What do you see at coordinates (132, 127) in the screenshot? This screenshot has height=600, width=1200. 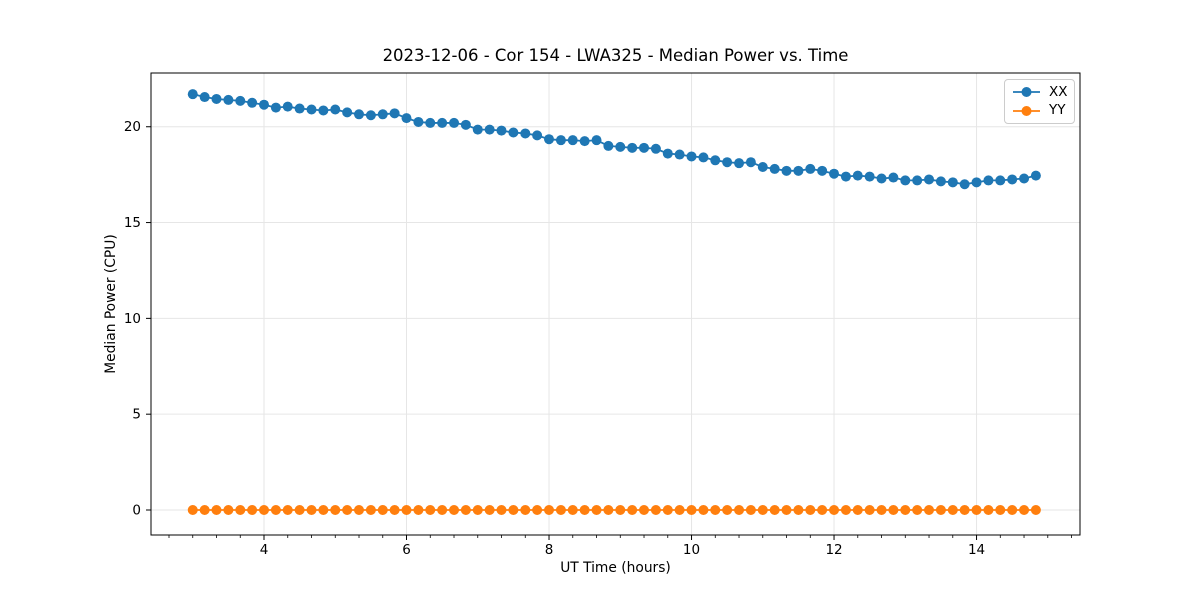 I see `y-tick-label: 20` at bounding box center [132, 127].